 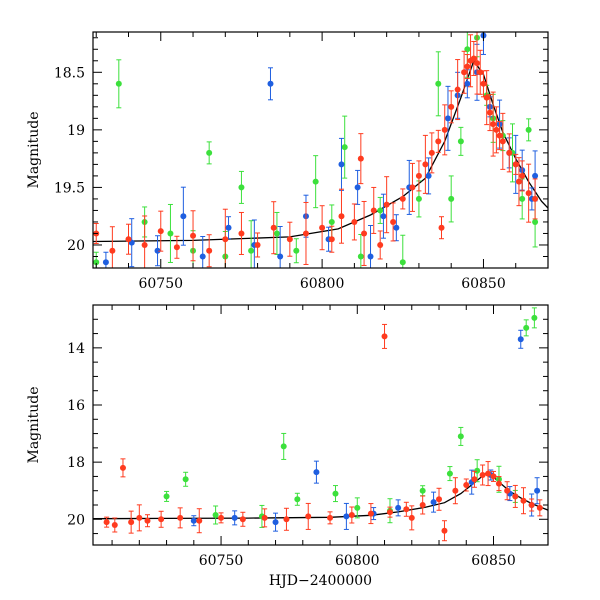 What do you see at coordinates (76, 349) in the screenshot?
I see `y-tick-label: 14` at bounding box center [76, 349].